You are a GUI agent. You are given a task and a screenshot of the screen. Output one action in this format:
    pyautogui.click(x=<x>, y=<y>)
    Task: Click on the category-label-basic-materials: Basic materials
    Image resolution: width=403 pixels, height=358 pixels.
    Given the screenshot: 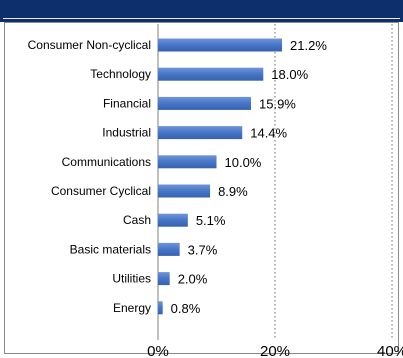 What is the action you would take?
    pyautogui.click(x=110, y=249)
    